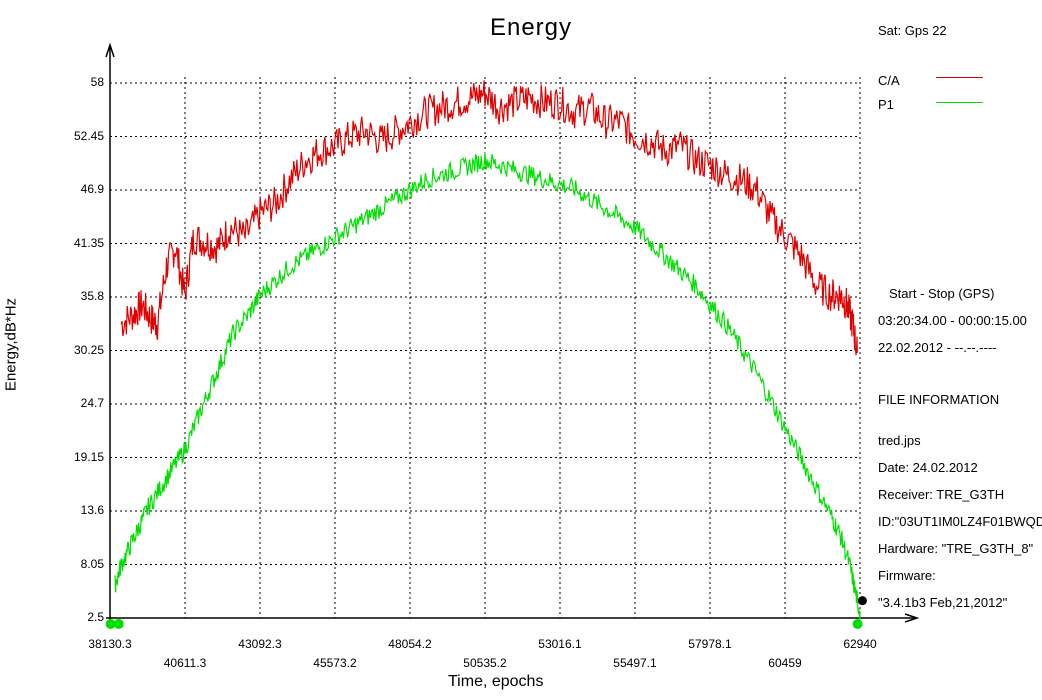 The height and width of the screenshot is (700, 1042). What do you see at coordinates (92, 563) in the screenshot?
I see `y-tick-label: 8.05` at bounding box center [92, 563].